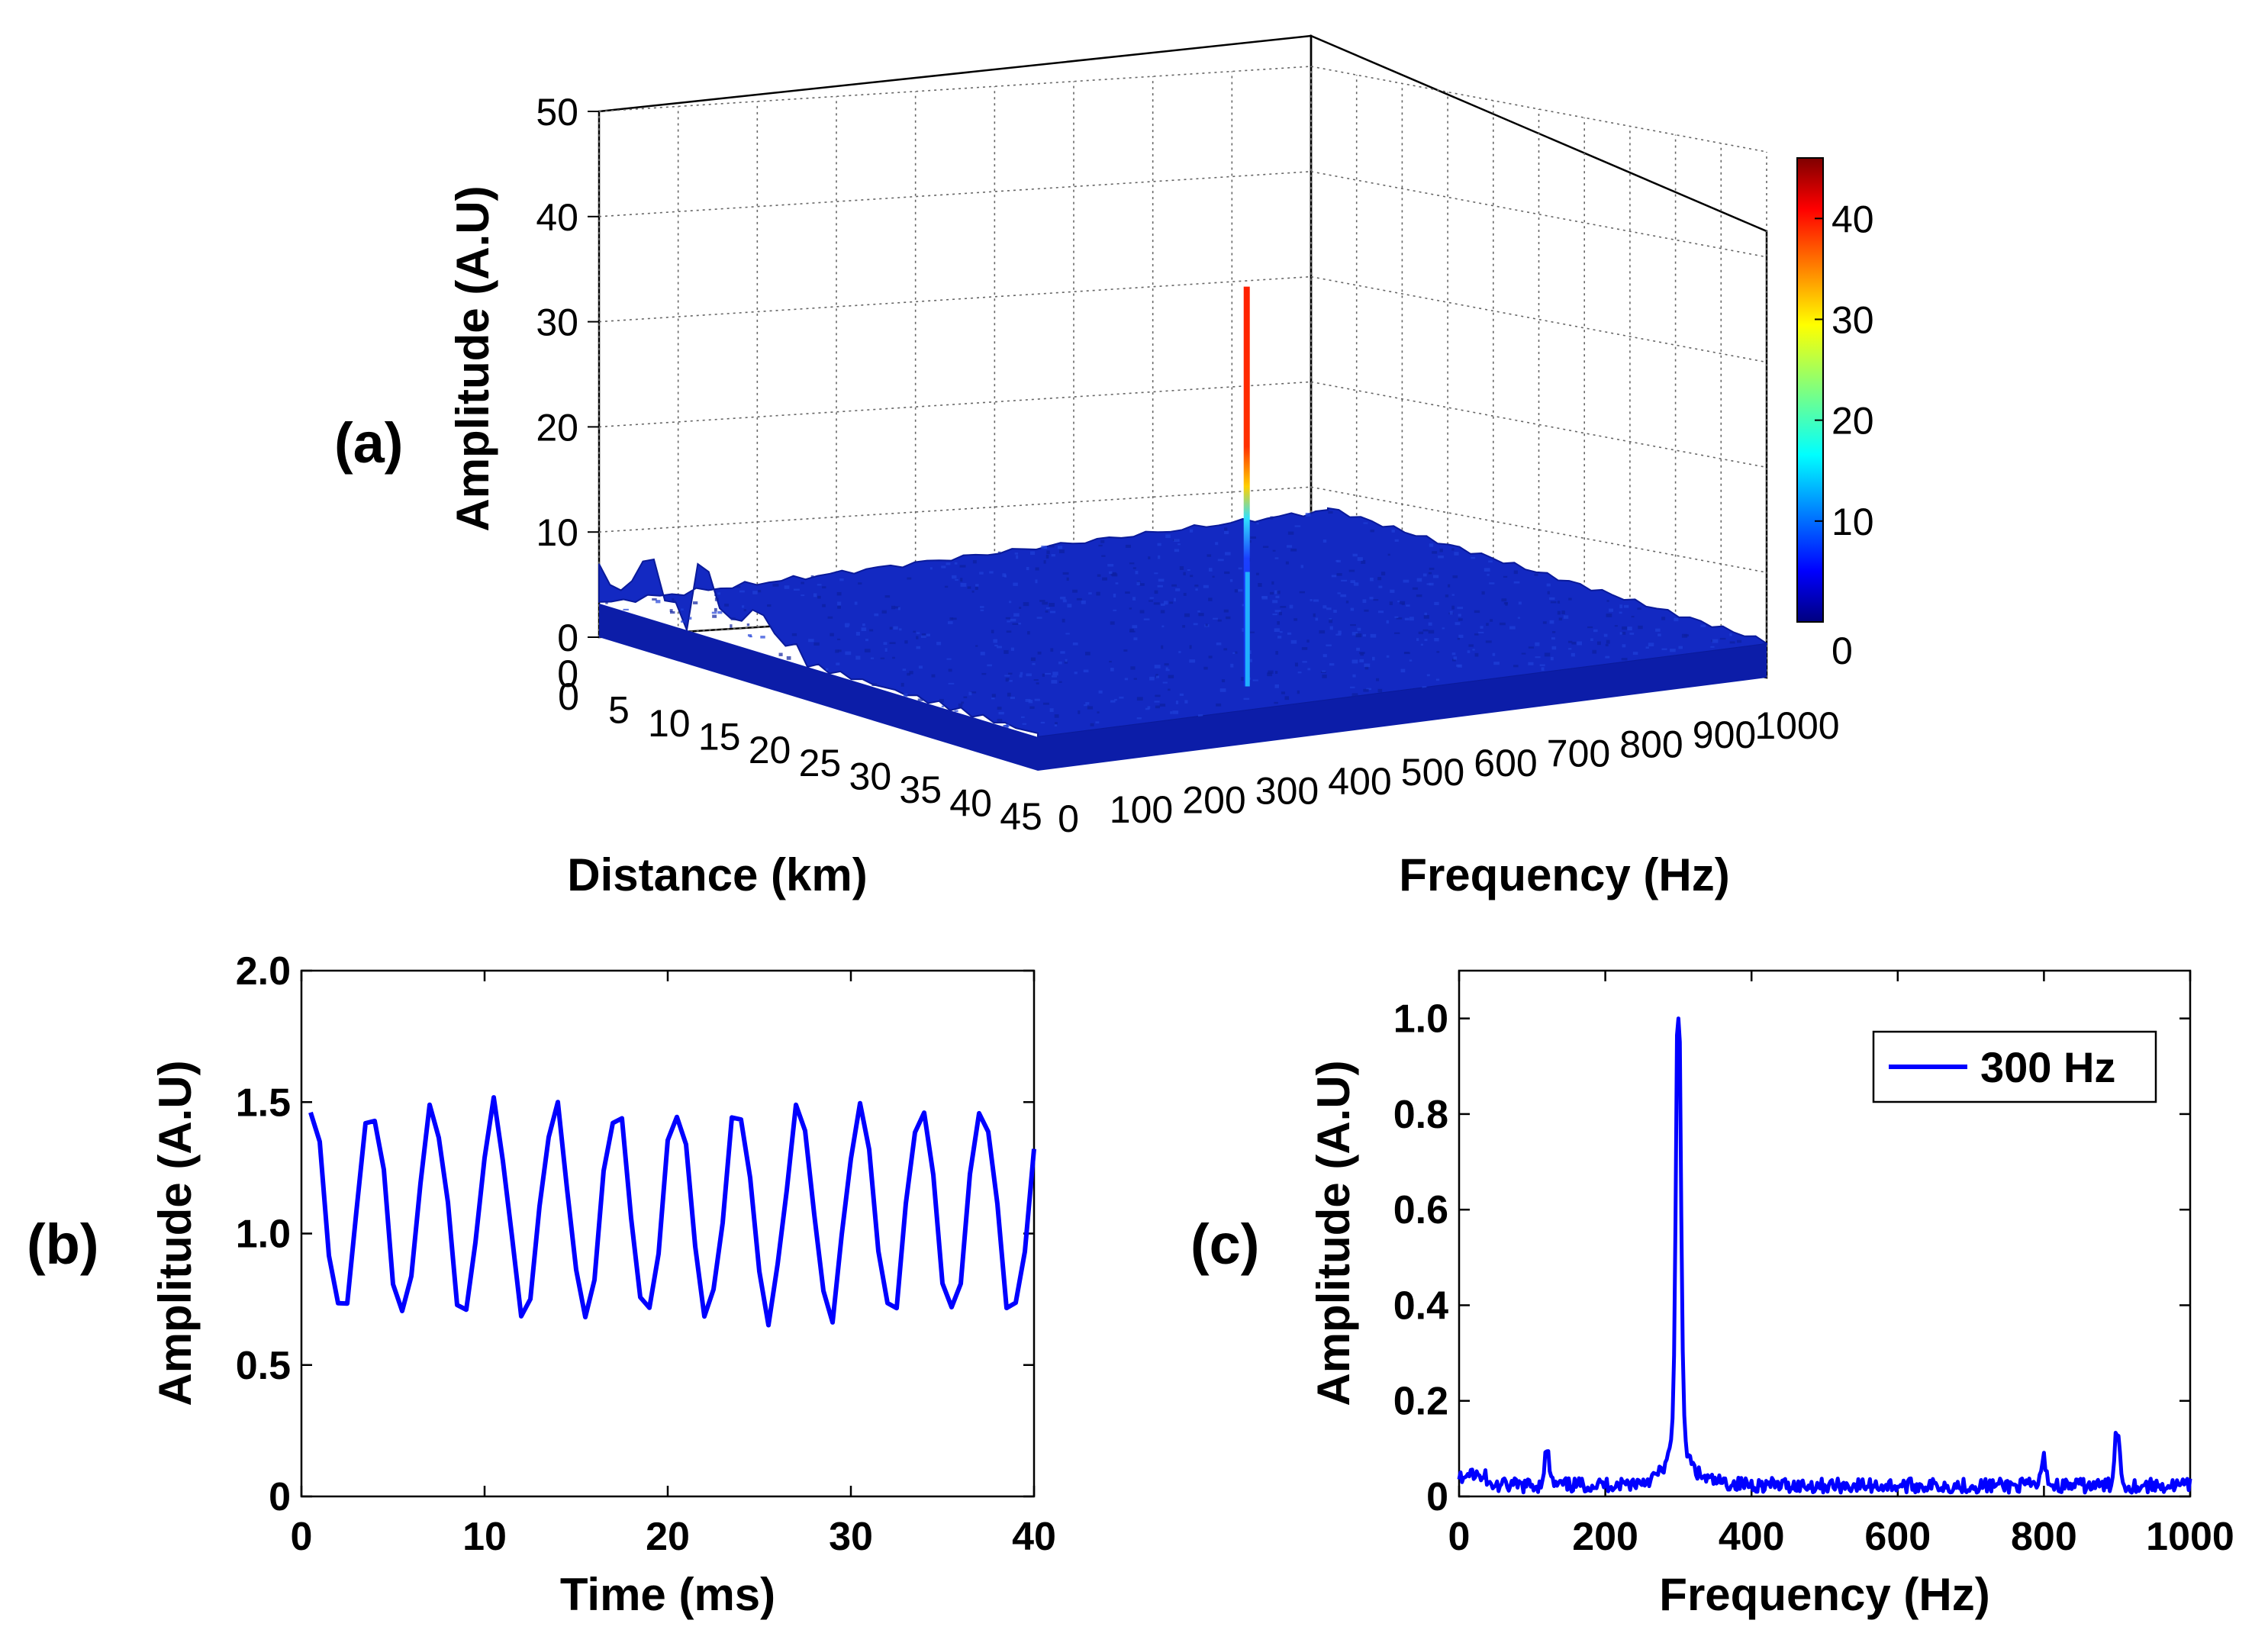  What do you see at coordinates (263, 1103) in the screenshot?
I see `y-tick-label: 1.5` at bounding box center [263, 1103].